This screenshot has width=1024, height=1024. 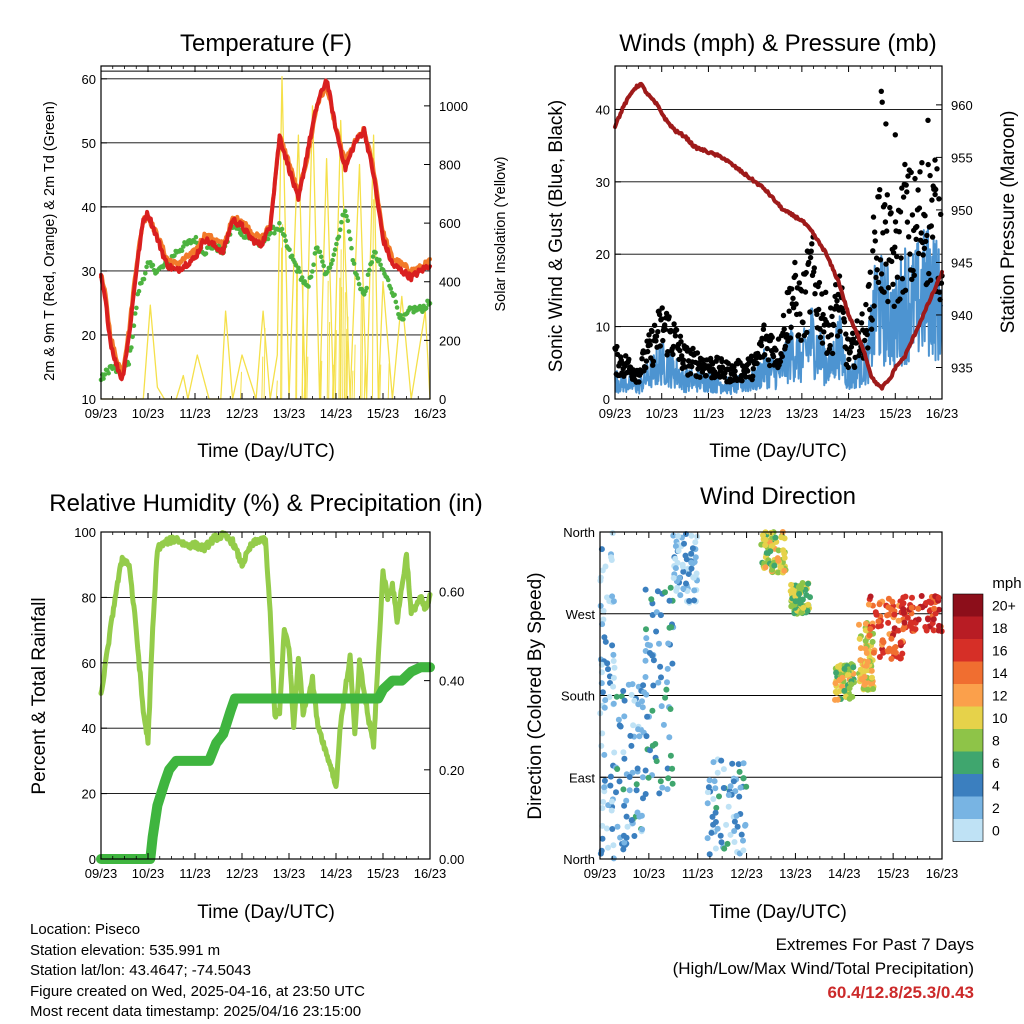 I want to click on colorbar-label: 10, so click(x=1000, y=718).